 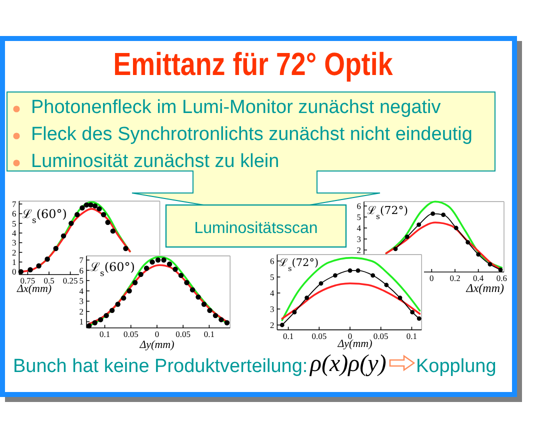 What do you see at coordinates (160, 366) in the screenshot?
I see `text: Bunch hat keine Produktverteilung:` at bounding box center [160, 366].